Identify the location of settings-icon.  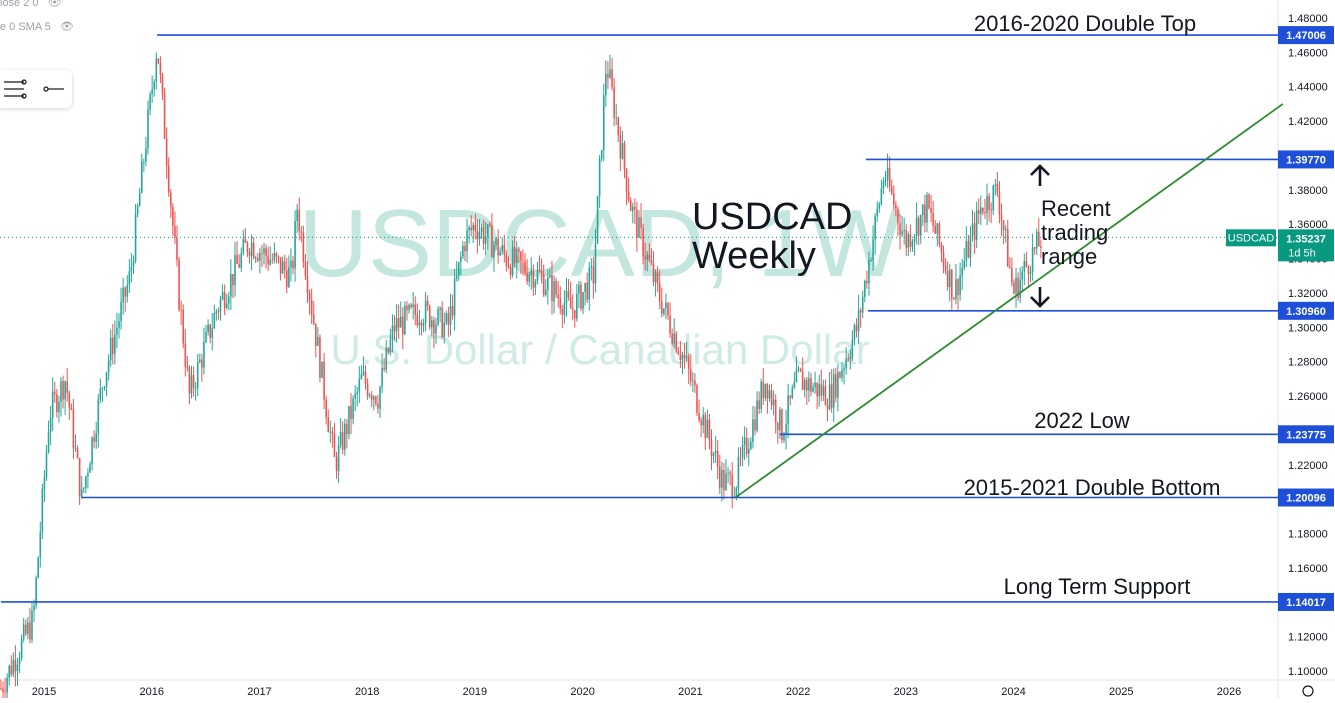
(1308, 691).